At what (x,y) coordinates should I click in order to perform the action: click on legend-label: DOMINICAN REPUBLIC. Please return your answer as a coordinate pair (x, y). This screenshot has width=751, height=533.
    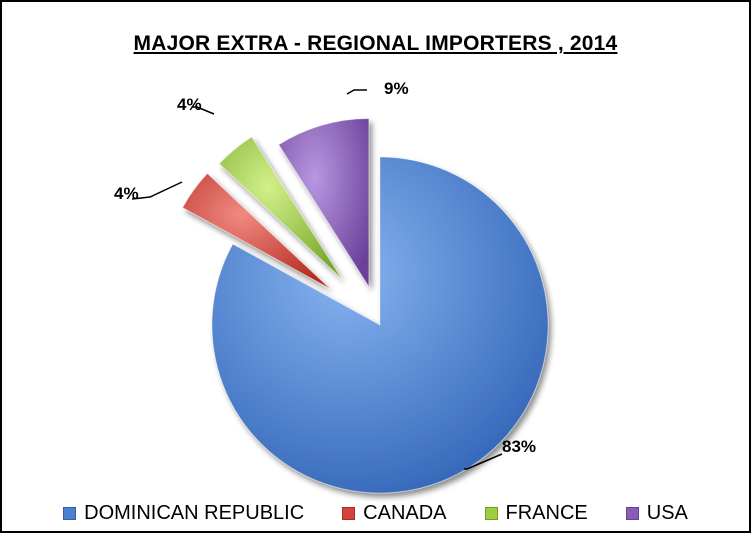
    Looking at the image, I should click on (194, 513).